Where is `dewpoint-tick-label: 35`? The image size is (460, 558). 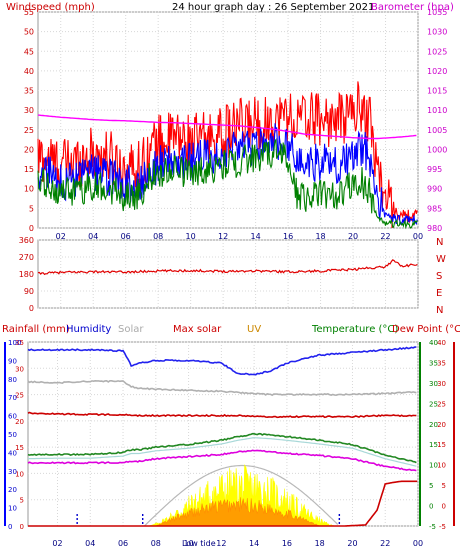
dewpoint-tick-label: 35 is located at coordinates (441, 363).